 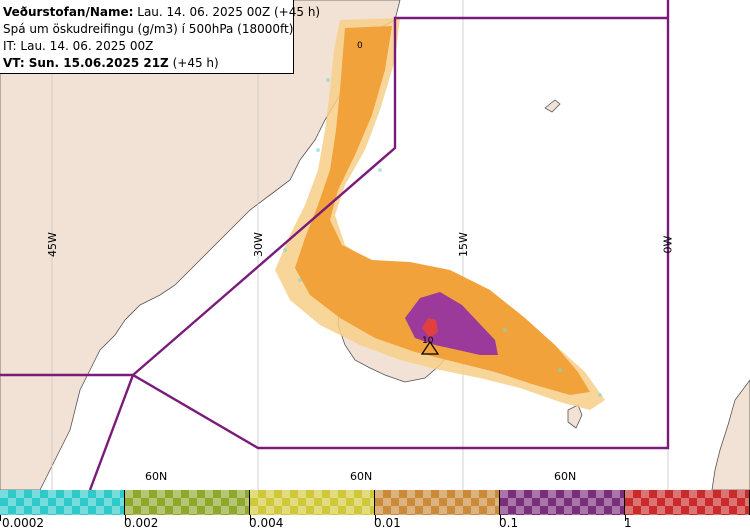 I want to click on legend-label-1: 0.002, so click(x=141, y=523).